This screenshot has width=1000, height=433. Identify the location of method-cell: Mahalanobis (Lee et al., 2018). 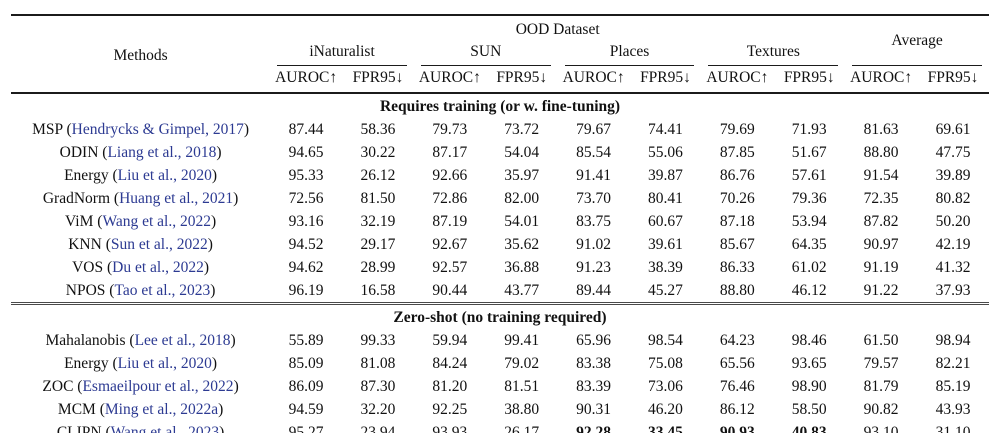
(140, 340).